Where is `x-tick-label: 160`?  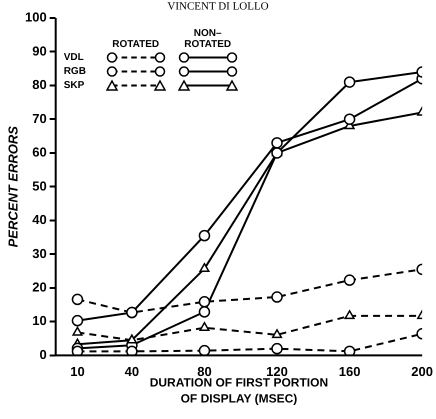 x-tick-label: 160 is located at coordinates (349, 371).